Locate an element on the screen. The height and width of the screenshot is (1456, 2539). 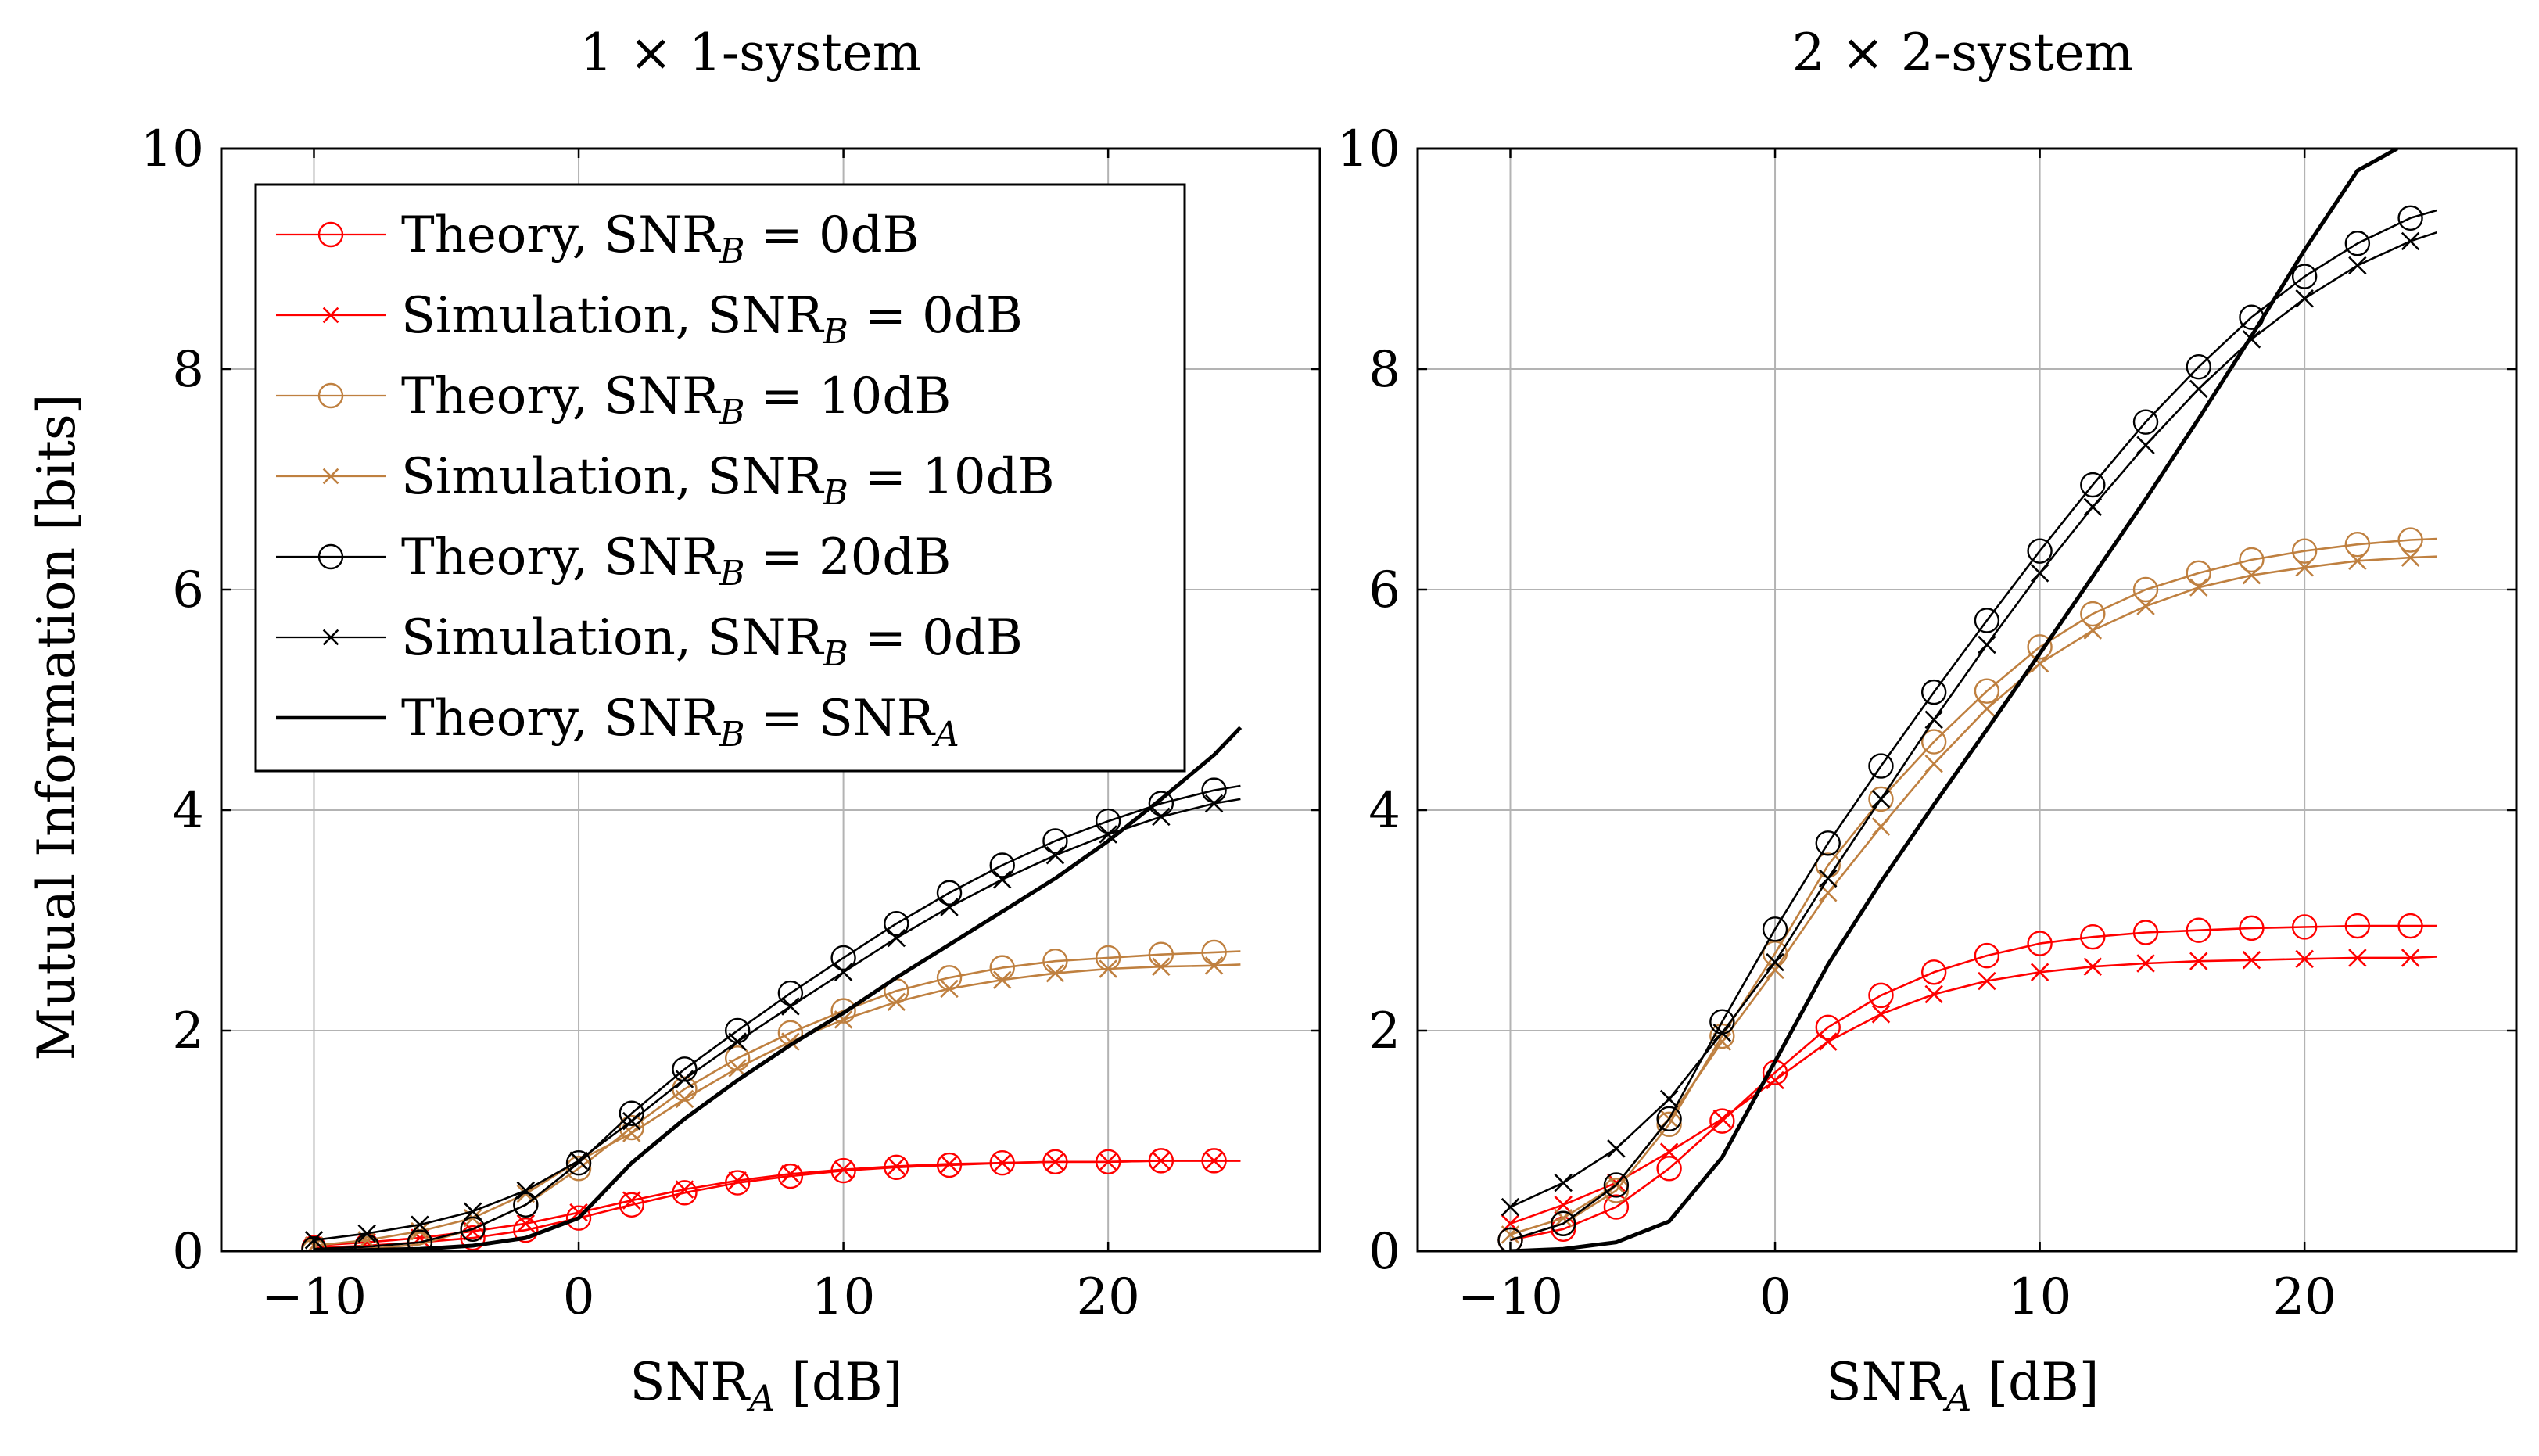
legend-entry-1-rest: = 0dB is located at coordinates (935, 316).